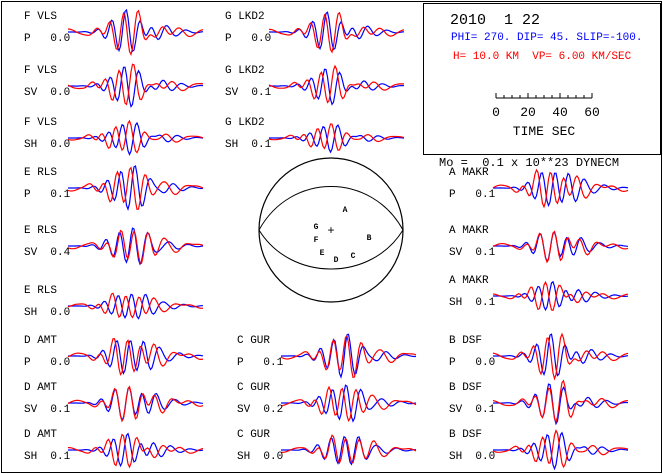 The width and height of the screenshot is (663, 474). I want to click on trace-station-glkd2-p: G LKD2, so click(245, 17).